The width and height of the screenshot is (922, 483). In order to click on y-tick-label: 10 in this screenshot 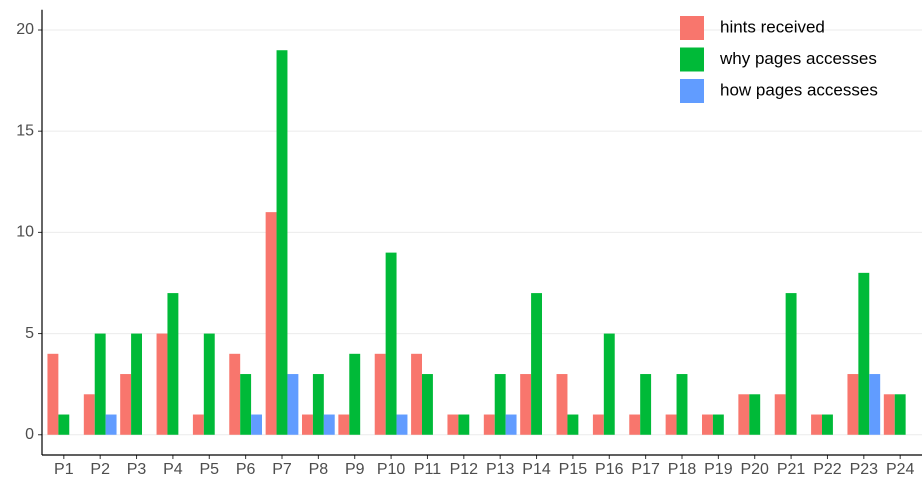, I will do `click(25, 232)`.